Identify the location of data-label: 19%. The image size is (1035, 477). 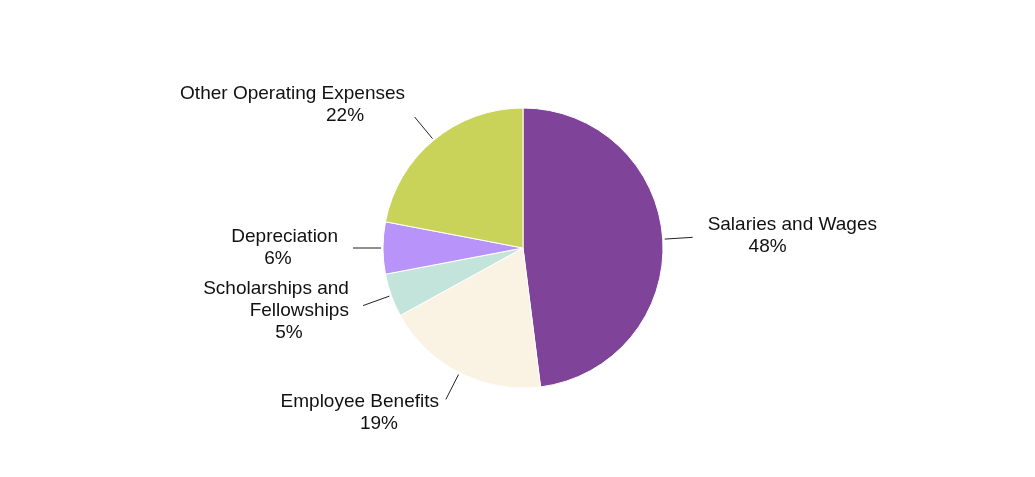
(379, 422).